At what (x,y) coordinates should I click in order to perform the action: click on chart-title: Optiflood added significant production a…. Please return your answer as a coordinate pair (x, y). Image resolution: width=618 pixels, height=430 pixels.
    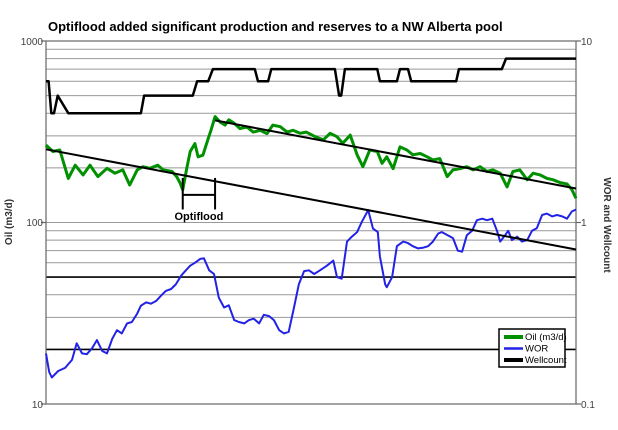
    Looking at the image, I should click on (275, 26).